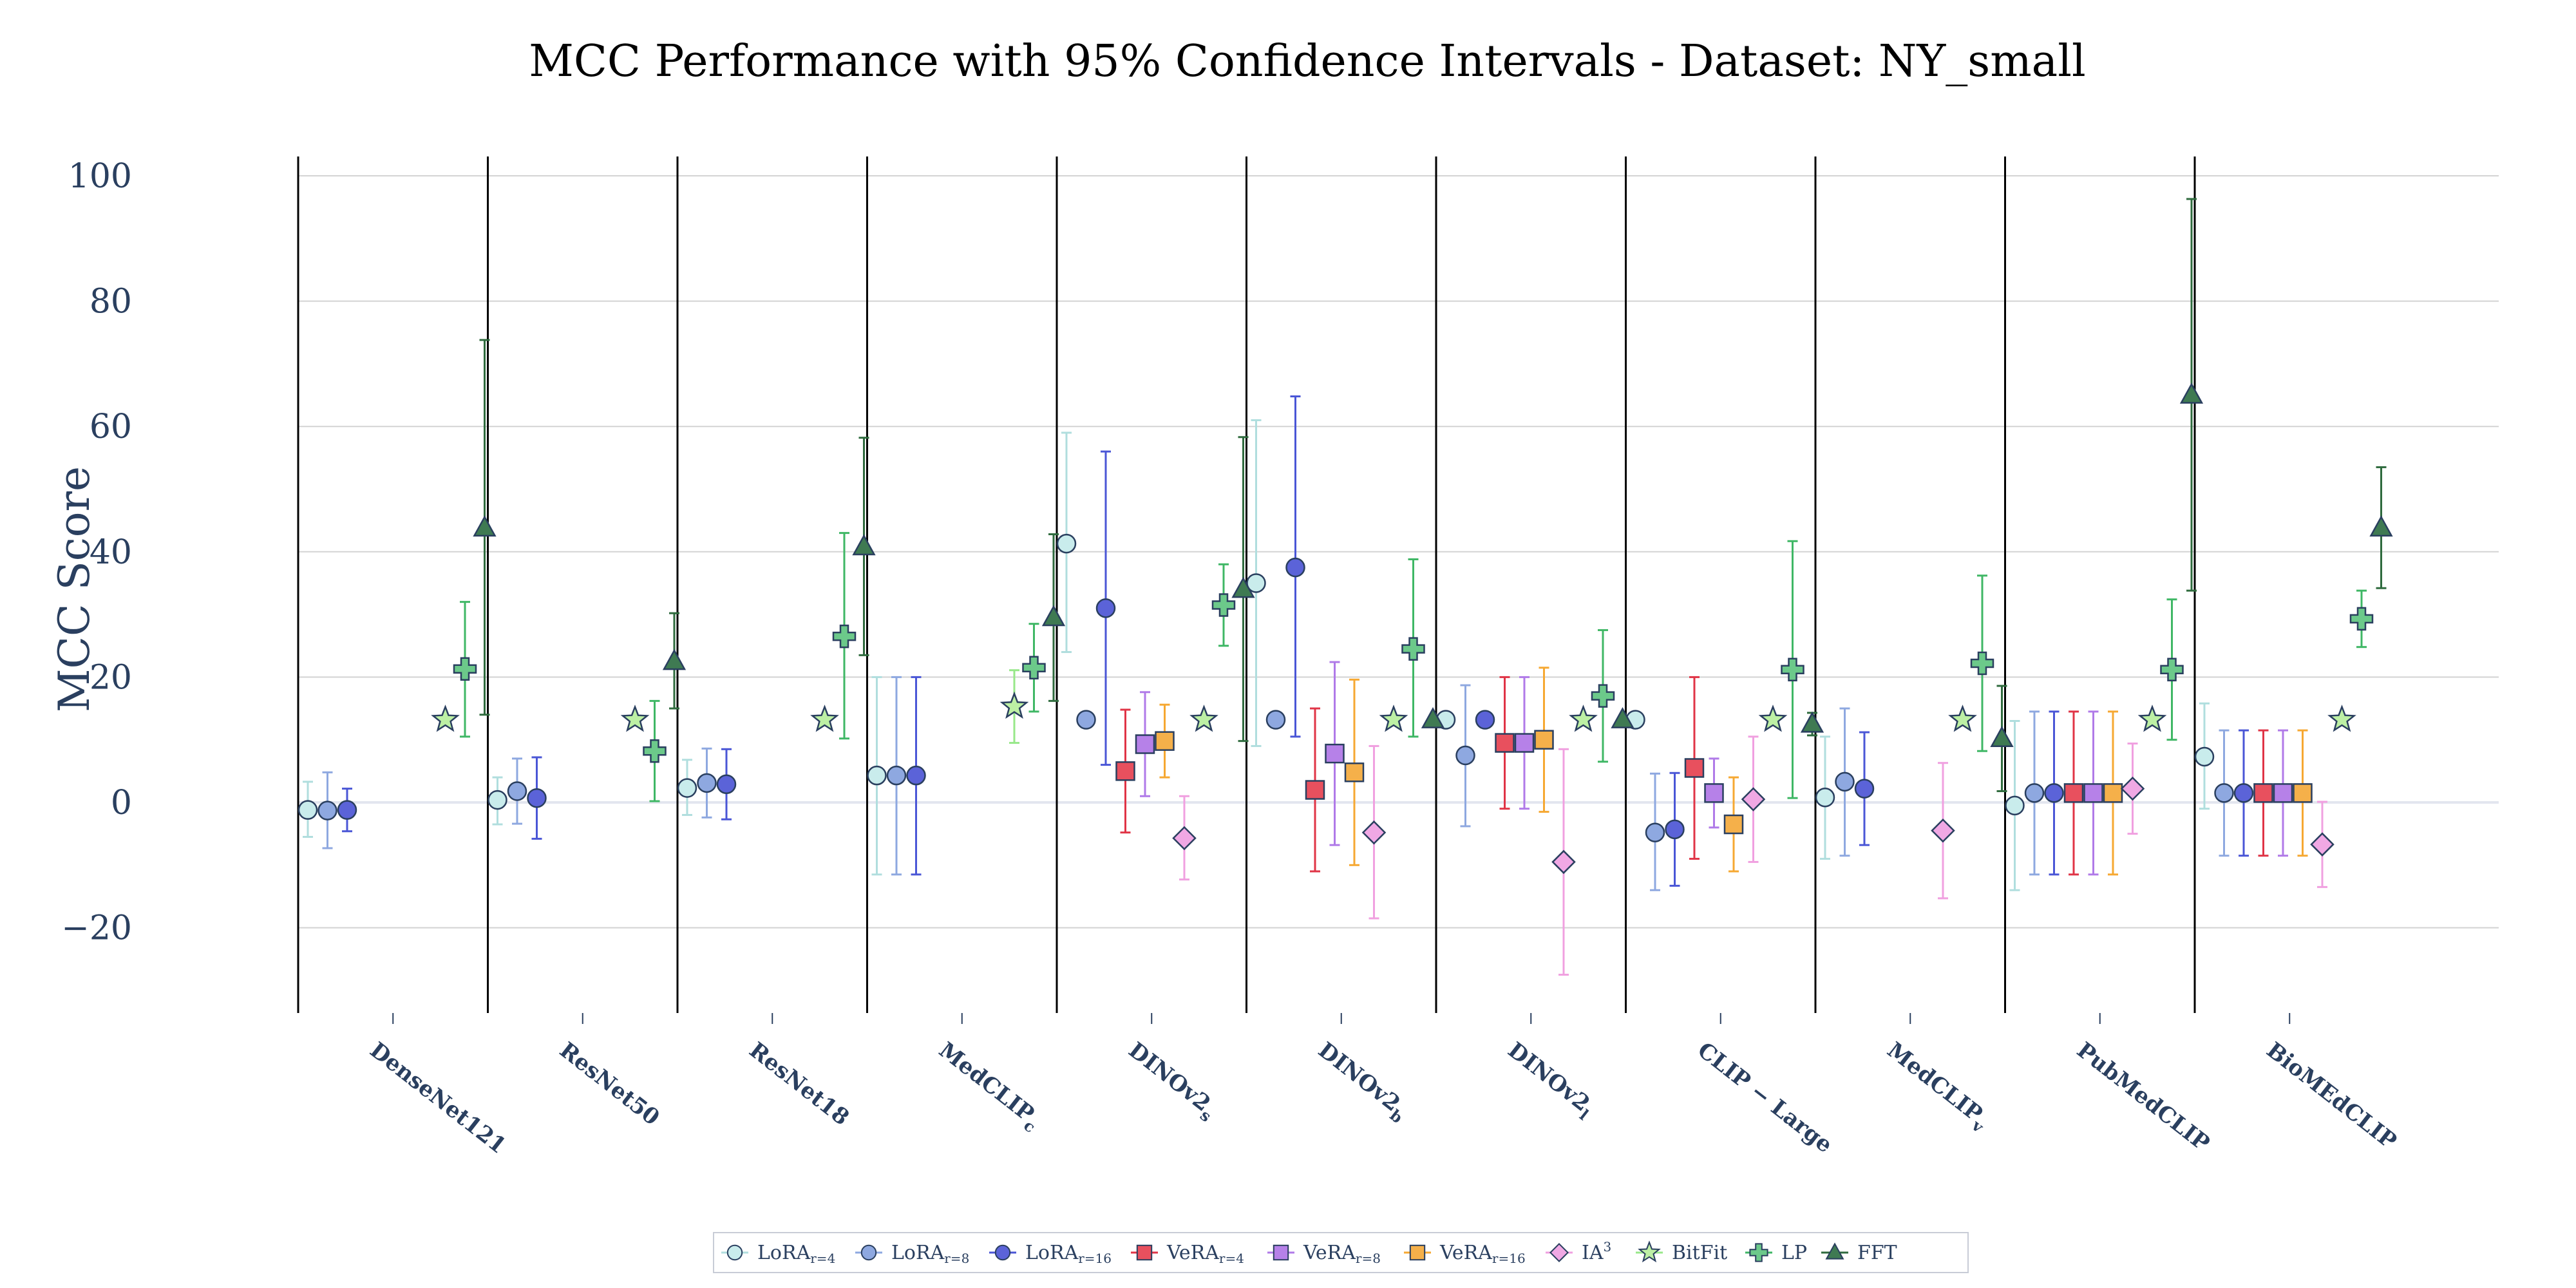  I want to click on y-tick-label: 100, so click(100, 176).